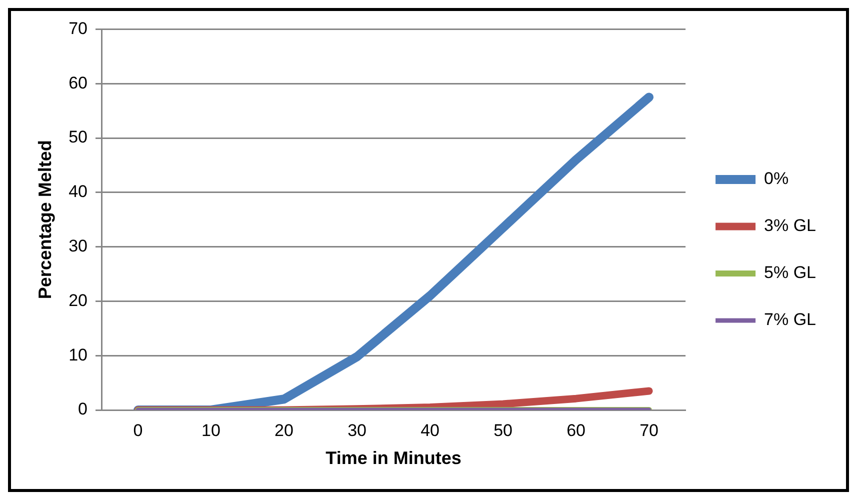  Describe the element at coordinates (211, 430) in the screenshot. I see `x-tick-label: 10` at that location.